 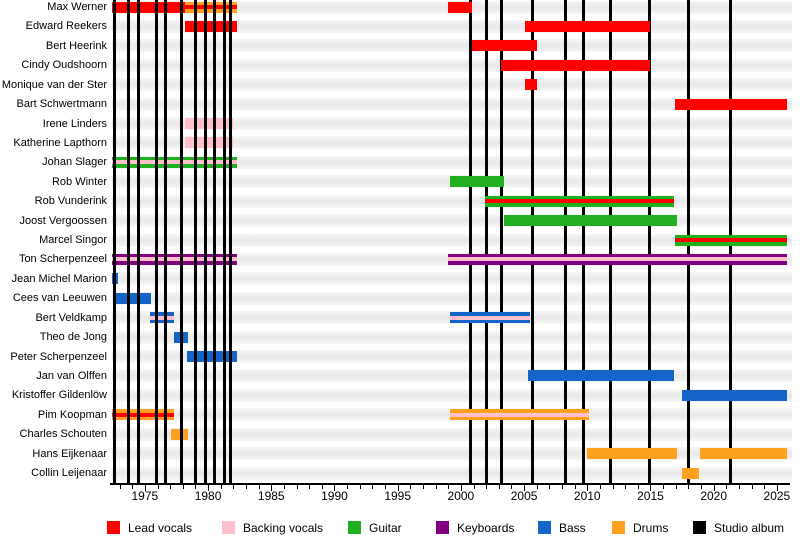 What do you see at coordinates (650, 496) in the screenshot?
I see `axis-tick-label: 2015` at bounding box center [650, 496].